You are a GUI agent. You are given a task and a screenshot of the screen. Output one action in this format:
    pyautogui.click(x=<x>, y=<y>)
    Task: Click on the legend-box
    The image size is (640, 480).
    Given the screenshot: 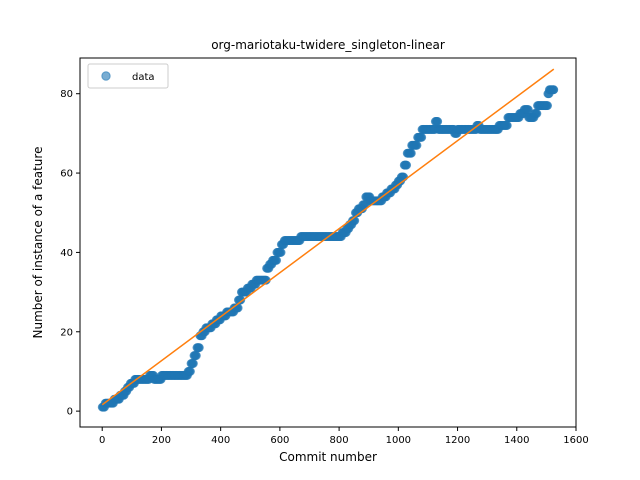 What is the action you would take?
    pyautogui.click(x=128, y=76)
    